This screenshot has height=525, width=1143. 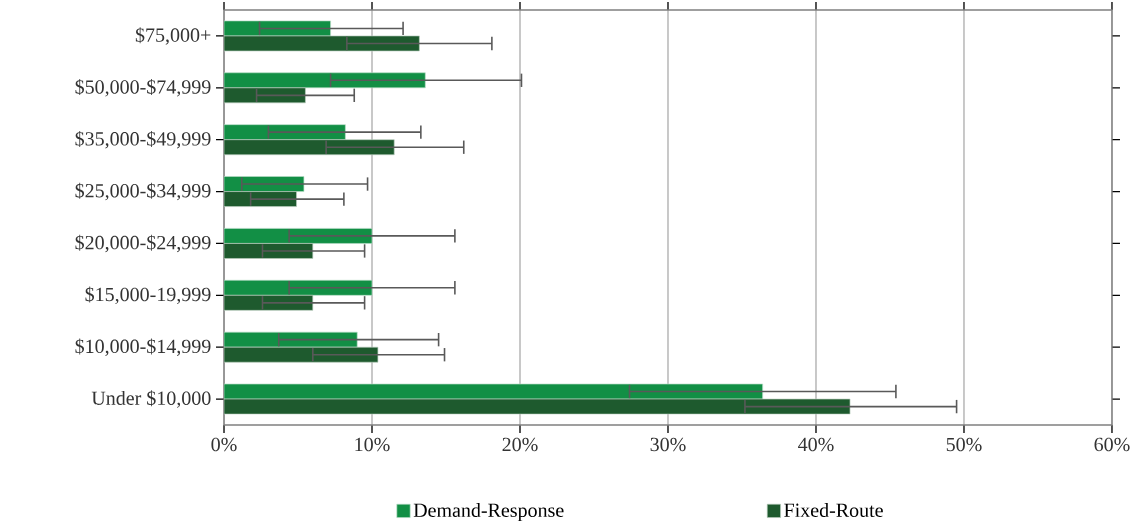 I want to click on y-tick-label: $10,000-$14,999, so click(x=143, y=347).